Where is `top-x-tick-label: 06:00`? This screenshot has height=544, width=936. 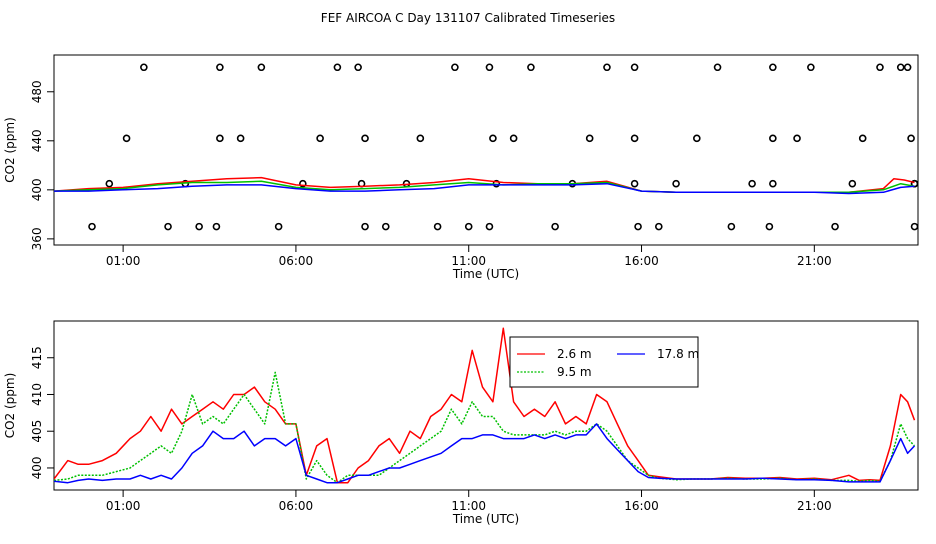
top-x-tick-label: 06:00 is located at coordinates (296, 261).